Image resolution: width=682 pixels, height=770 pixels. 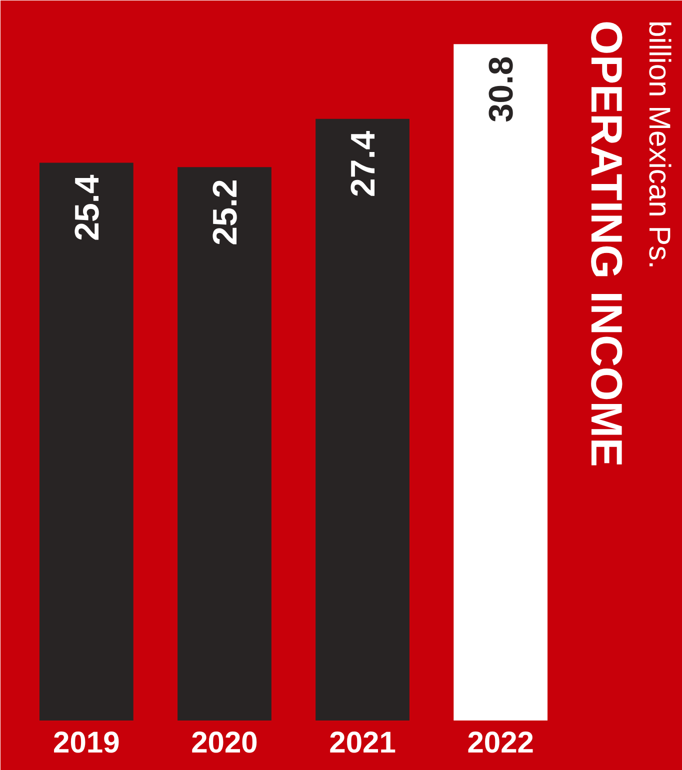 I want to click on text: billion Mexican Ps., so click(x=659, y=144).